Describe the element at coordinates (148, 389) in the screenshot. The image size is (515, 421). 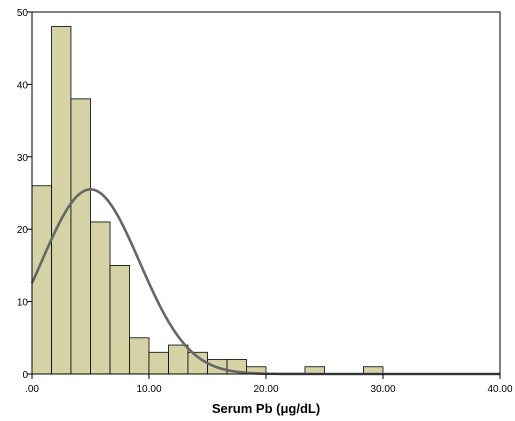
I see `x-tick-label-1: 10.00` at that location.